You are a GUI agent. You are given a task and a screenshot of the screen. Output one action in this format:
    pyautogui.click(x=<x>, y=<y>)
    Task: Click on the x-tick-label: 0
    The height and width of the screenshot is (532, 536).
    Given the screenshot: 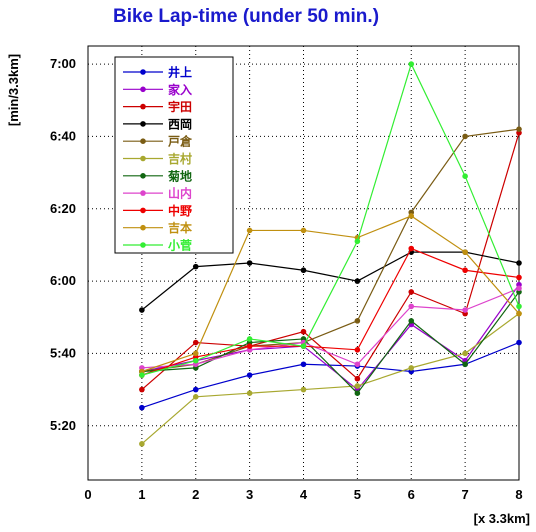 What is the action you would take?
    pyautogui.click(x=87, y=494)
    